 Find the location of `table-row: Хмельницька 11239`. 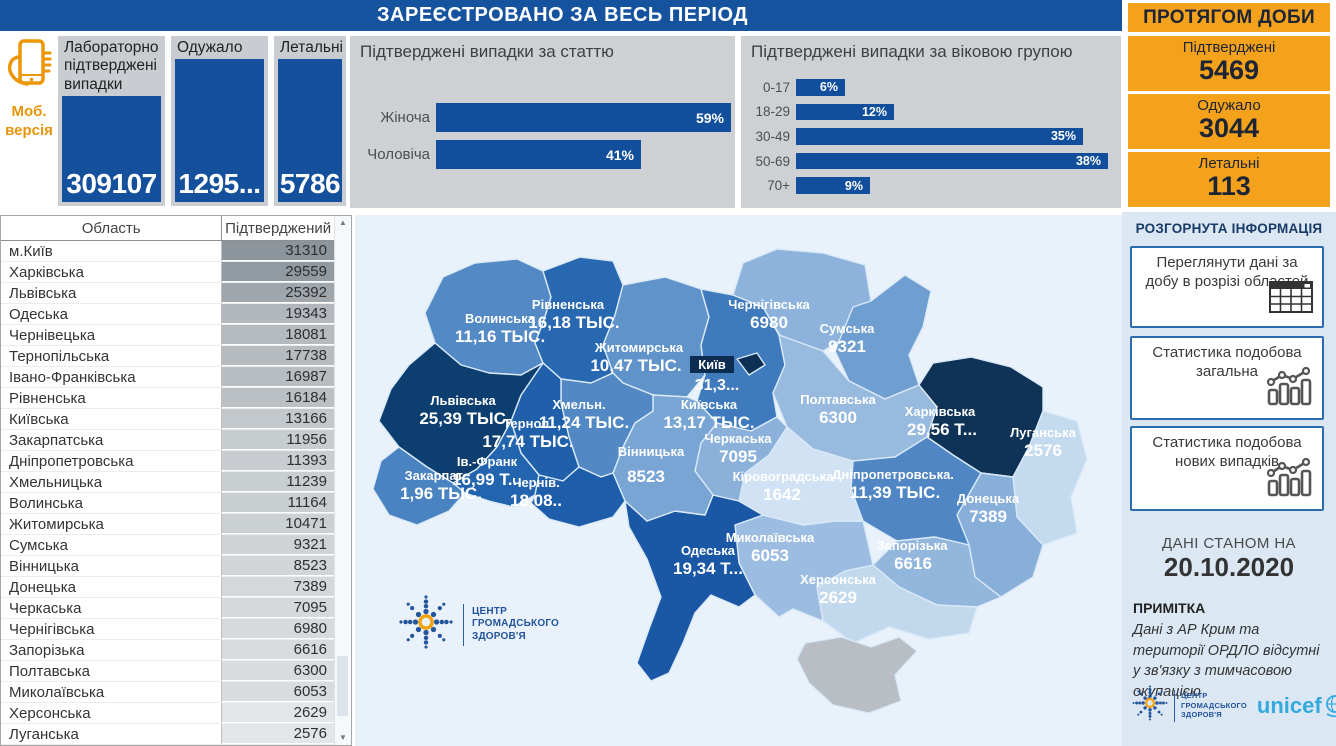

table-row: Хмельницька 11239 is located at coordinates (167, 482).